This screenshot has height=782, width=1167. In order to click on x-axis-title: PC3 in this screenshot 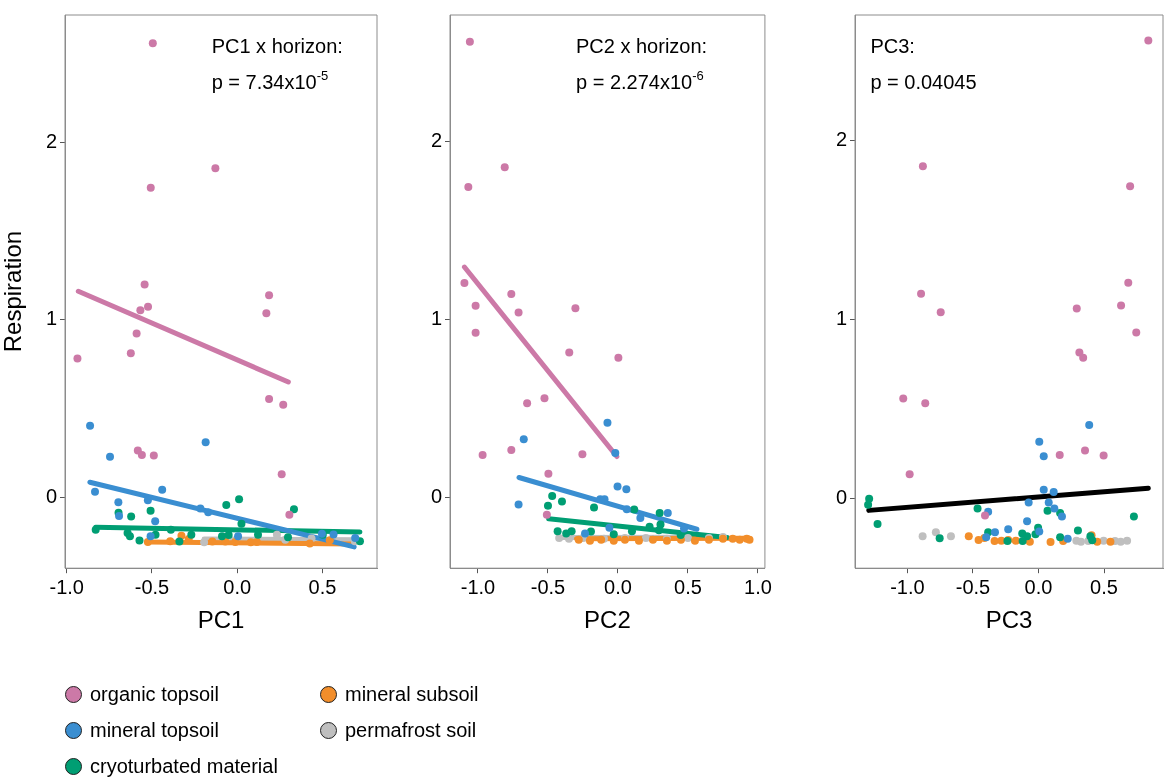, I will do `click(1009, 620)`.